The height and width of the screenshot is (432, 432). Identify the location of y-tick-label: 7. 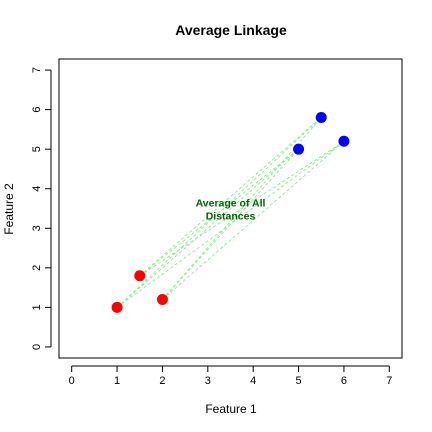
(37, 70).